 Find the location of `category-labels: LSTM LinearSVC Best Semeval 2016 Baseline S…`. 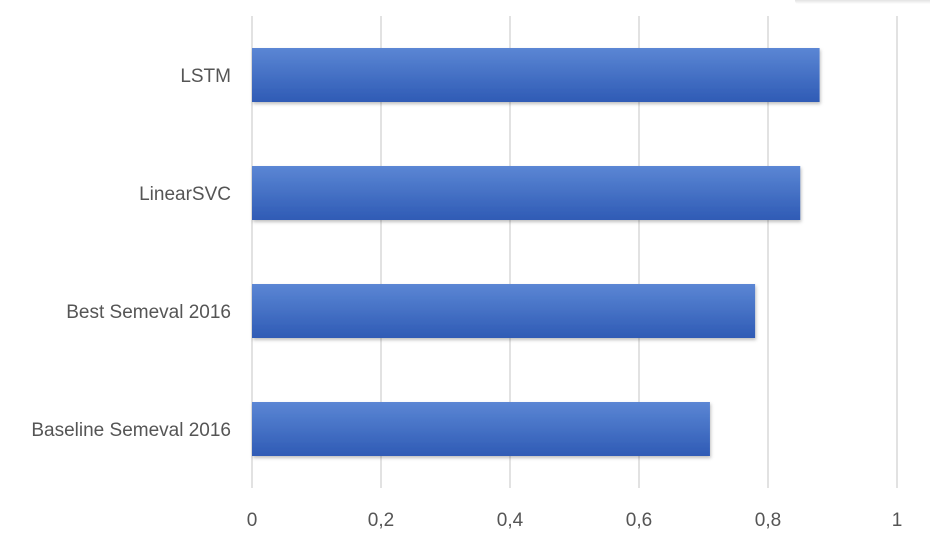

category-labels: LSTM LinearSVC Best Semeval 2016 Baseline S… is located at coordinates (131, 253).